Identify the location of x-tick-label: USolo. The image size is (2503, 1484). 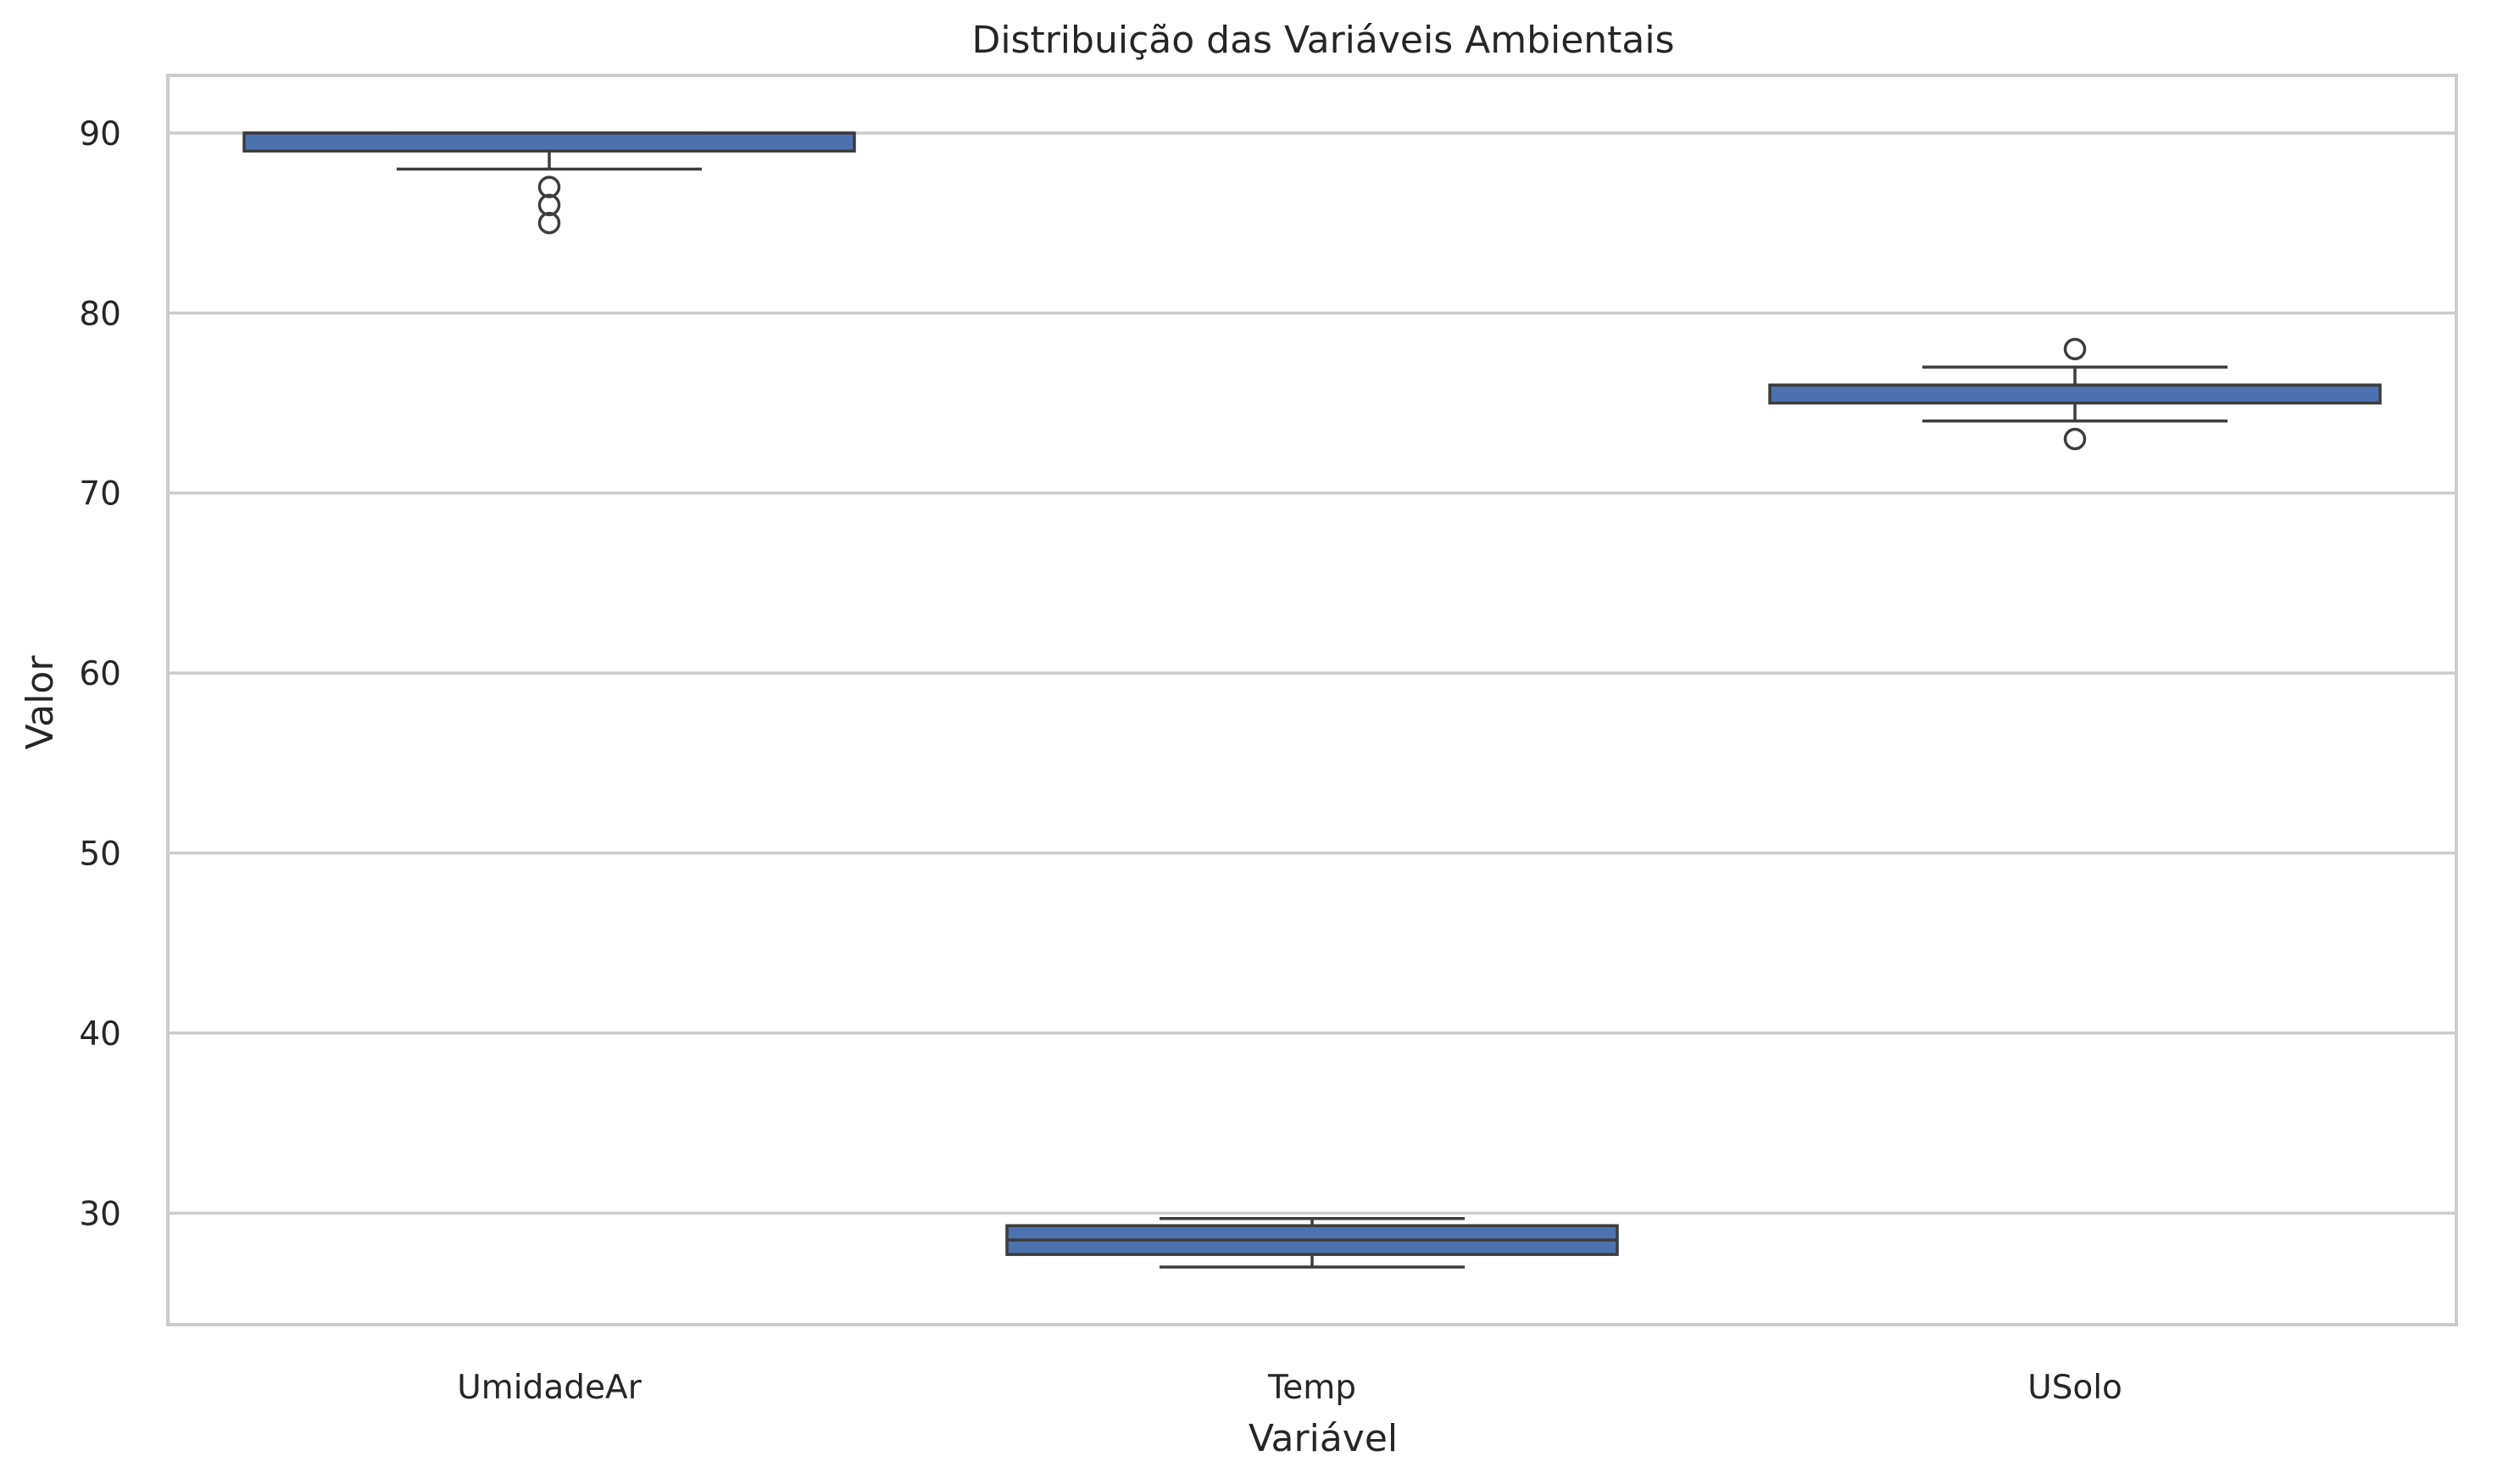
(2074, 1388).